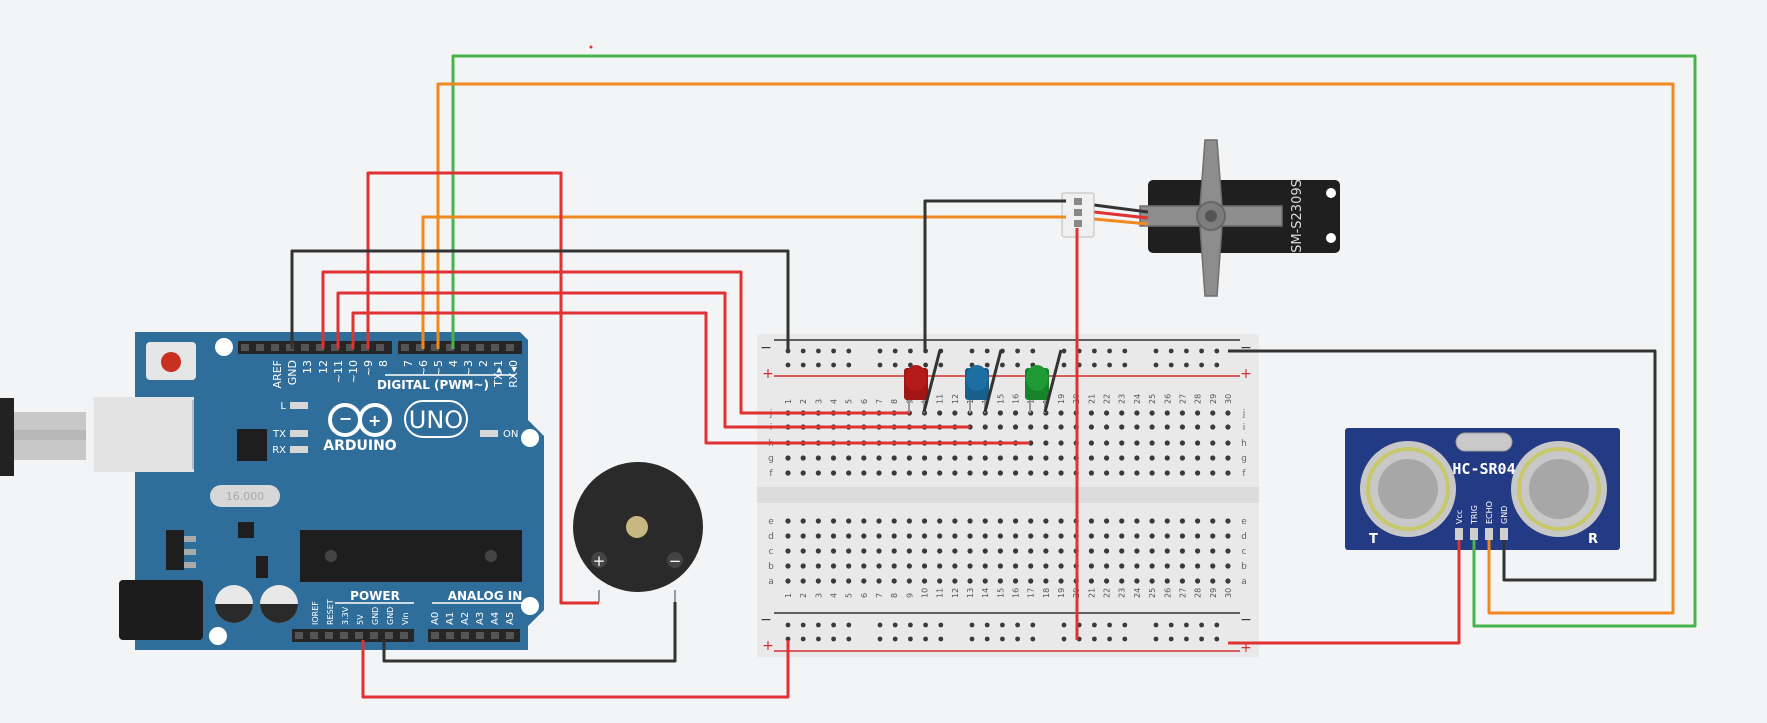  What do you see at coordinates (879, 595) in the screenshot?
I see `column-label: 7` at bounding box center [879, 595].